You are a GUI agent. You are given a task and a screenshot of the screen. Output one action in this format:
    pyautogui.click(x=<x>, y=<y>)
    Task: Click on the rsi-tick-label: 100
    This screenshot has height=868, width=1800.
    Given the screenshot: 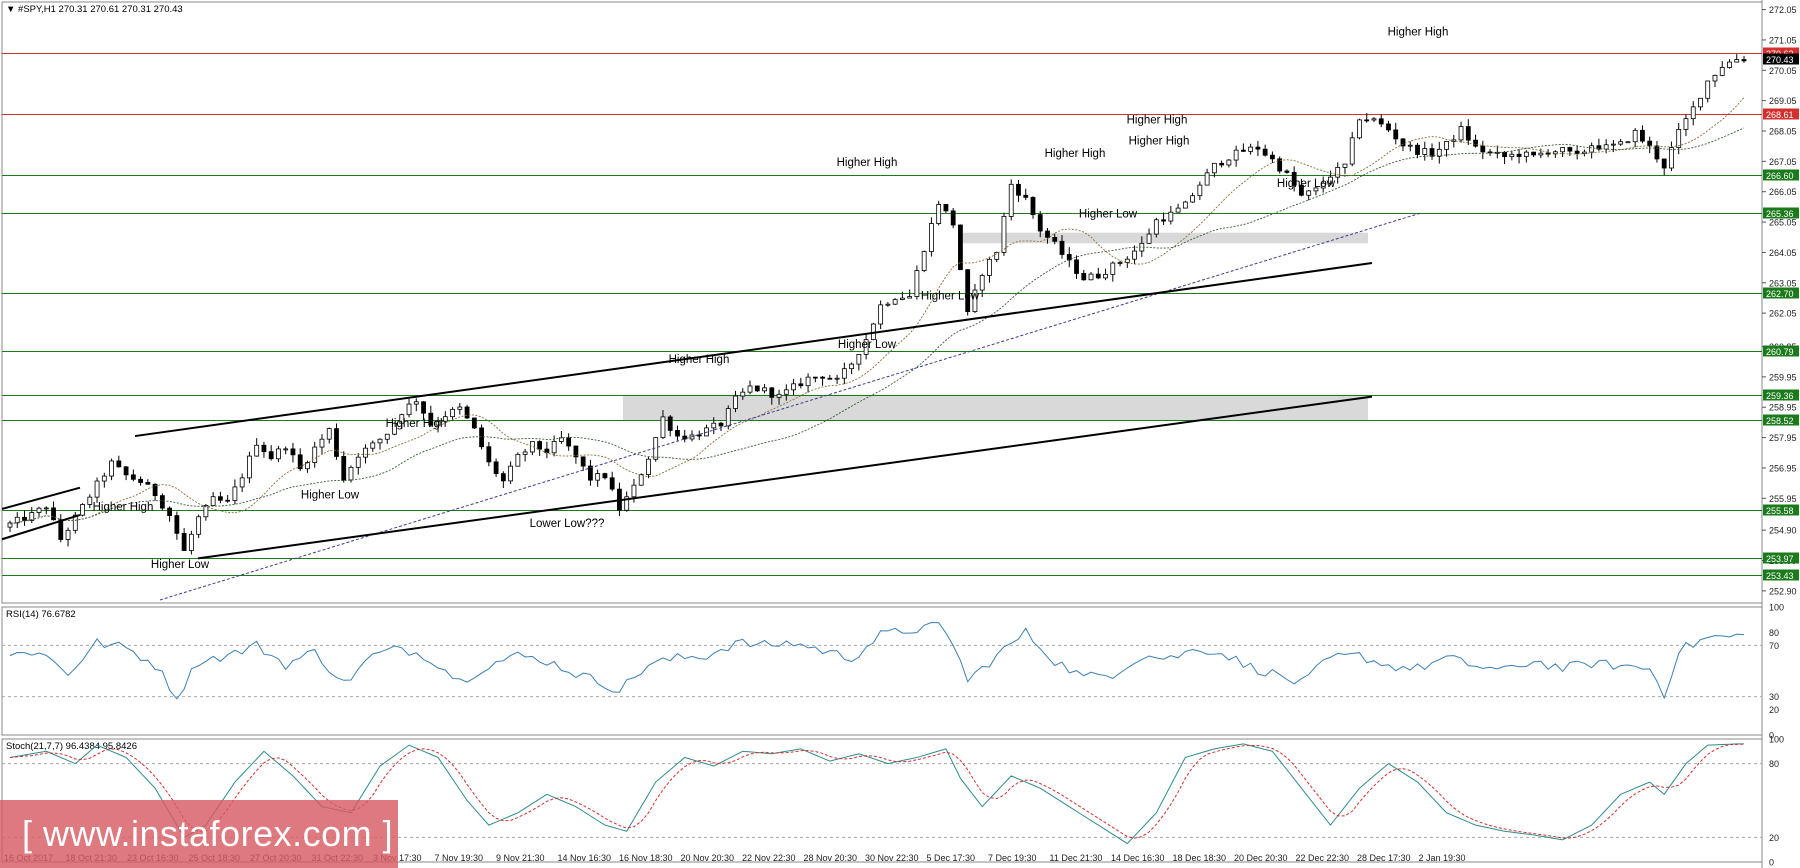 What is the action you would take?
    pyautogui.click(x=1776, y=608)
    